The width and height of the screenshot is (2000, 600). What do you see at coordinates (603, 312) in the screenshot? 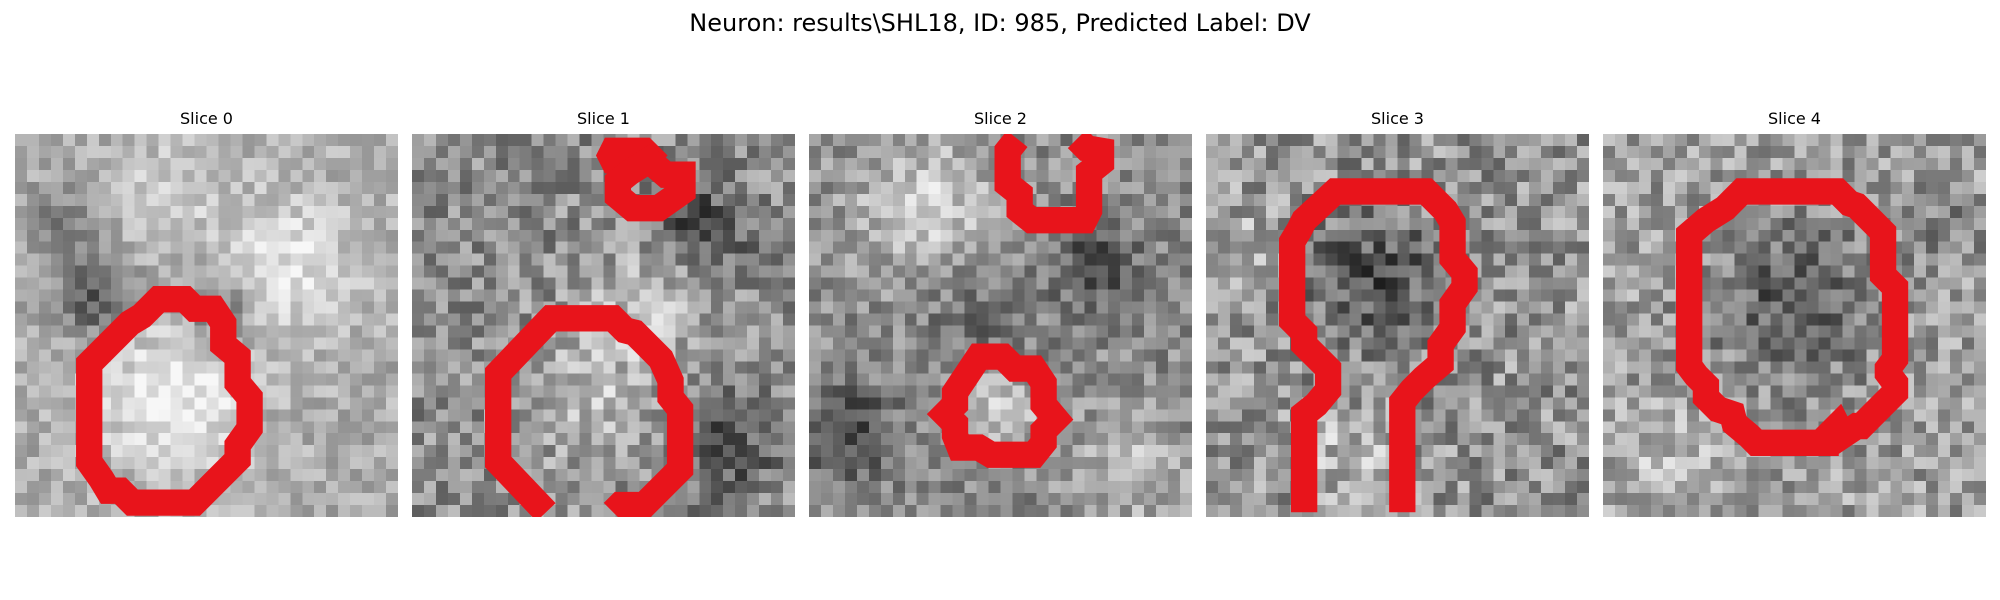
I see `slice-panel-1: Slice 1` at bounding box center [603, 312].